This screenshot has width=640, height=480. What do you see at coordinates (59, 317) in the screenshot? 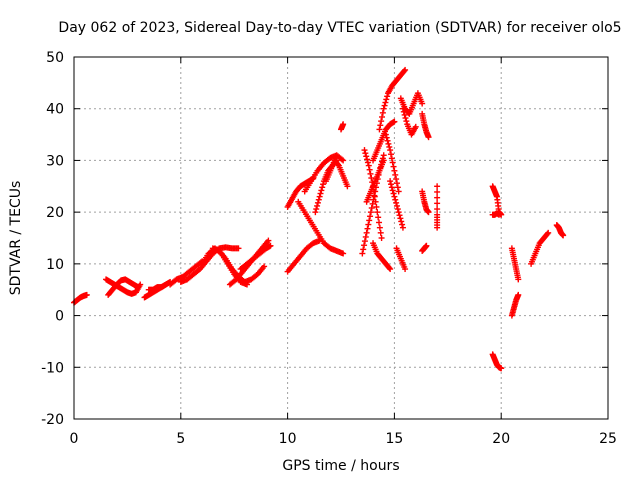
I see `y-tick-label: 0` at bounding box center [59, 317].